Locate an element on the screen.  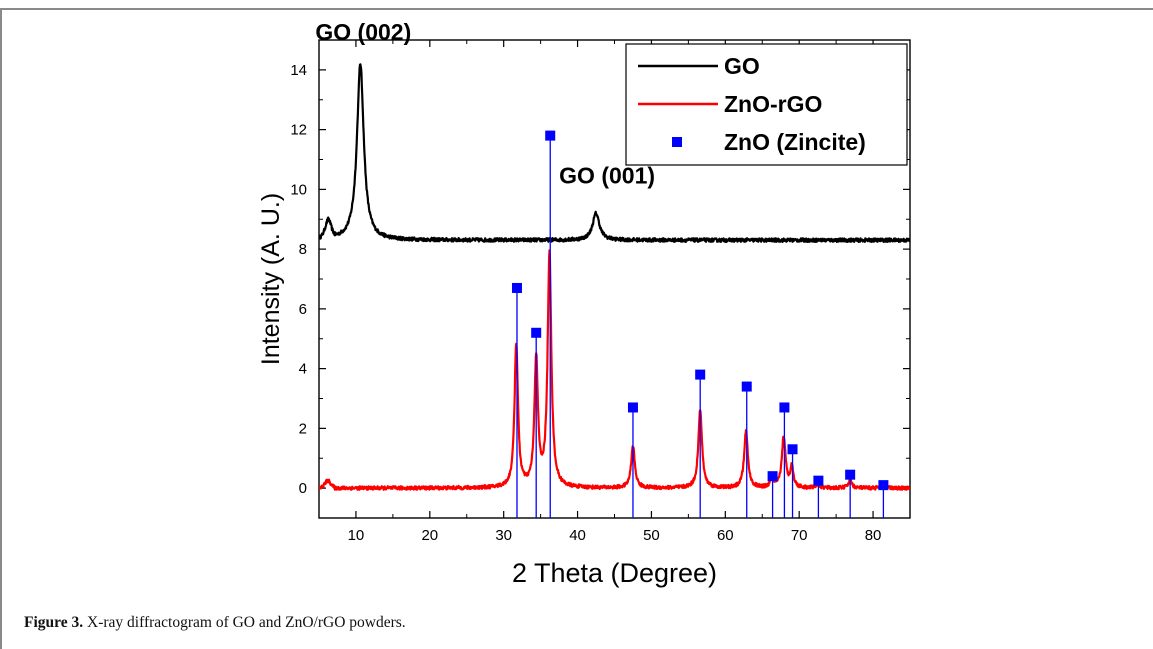
page-frame-left-border is located at coordinates (1, 328).